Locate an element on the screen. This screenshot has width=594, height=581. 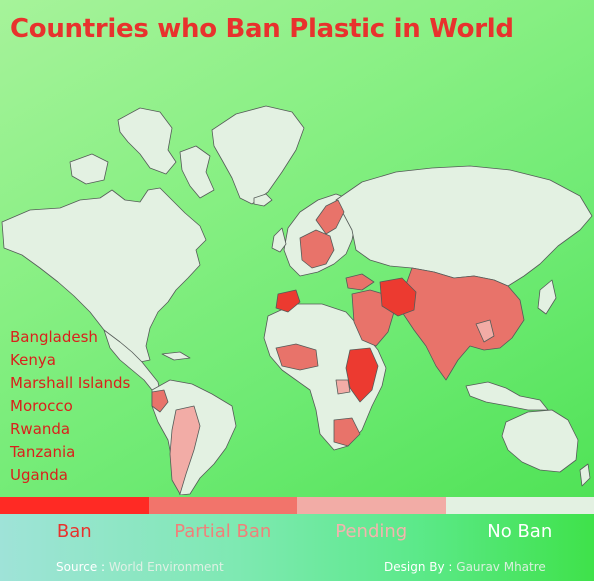
legend-swatch-pending is located at coordinates (371, 505).